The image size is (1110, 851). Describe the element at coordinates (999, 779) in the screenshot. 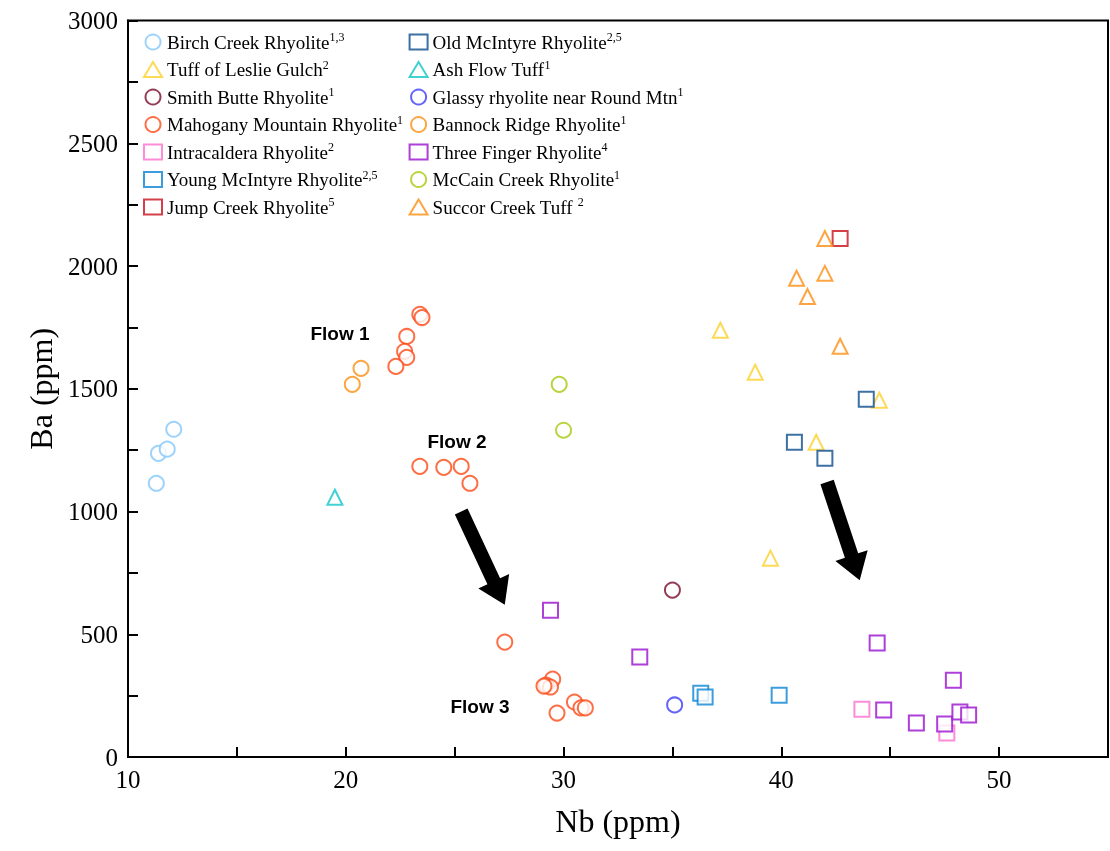

I see `x-tick-label: 50` at that location.